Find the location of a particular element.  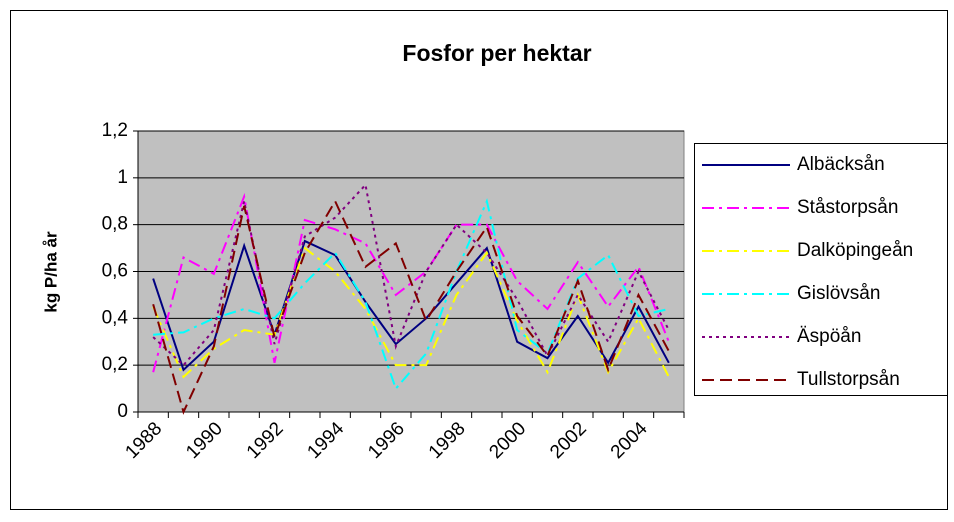

y-tick-label: 0,4 is located at coordinates (115, 317).